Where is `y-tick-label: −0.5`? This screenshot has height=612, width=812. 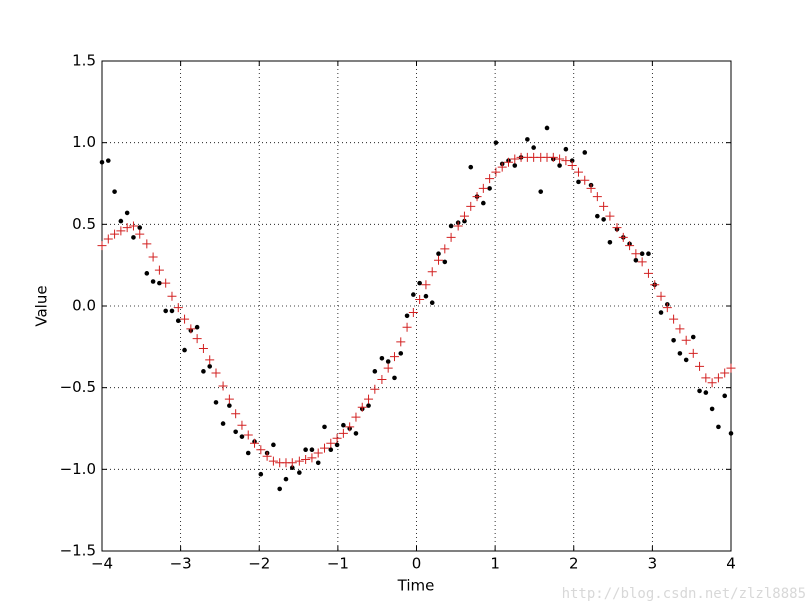
y-tick-label: −0.5 is located at coordinates (78, 387).